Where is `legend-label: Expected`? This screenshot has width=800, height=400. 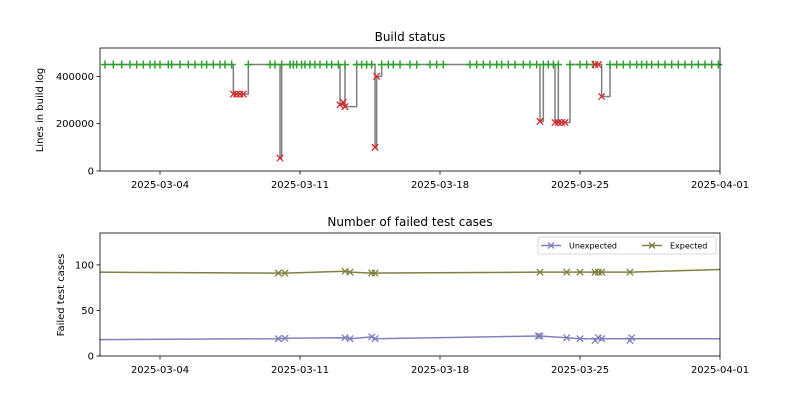
legend-label: Expected is located at coordinates (688, 246).